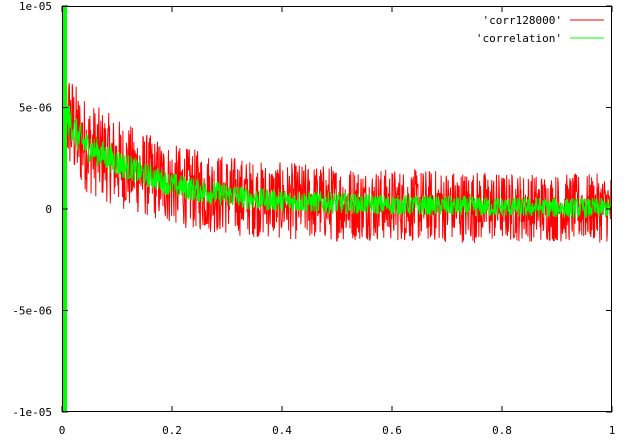 Image resolution: width=632 pixels, height=447 pixels. I want to click on x-tick-label: 0.2, so click(172, 430).